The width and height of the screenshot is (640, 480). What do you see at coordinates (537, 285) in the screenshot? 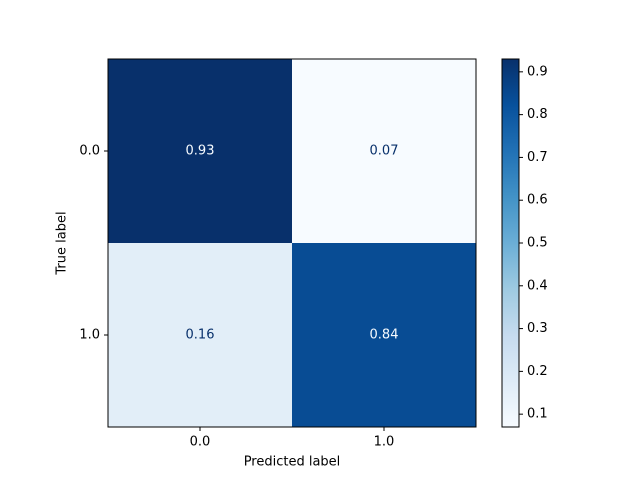
I see `colorbar-tick-label: 0.4` at bounding box center [537, 285].